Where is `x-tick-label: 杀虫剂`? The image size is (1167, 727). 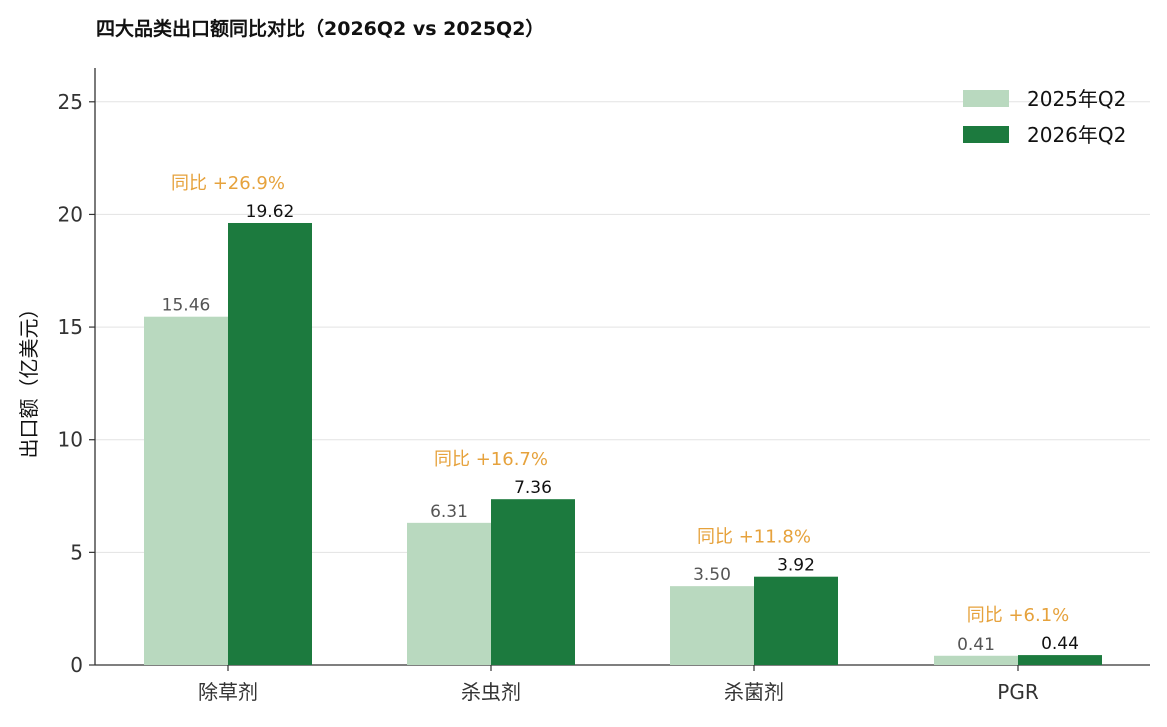
x-tick-label: 杀虫剂 is located at coordinates (491, 692).